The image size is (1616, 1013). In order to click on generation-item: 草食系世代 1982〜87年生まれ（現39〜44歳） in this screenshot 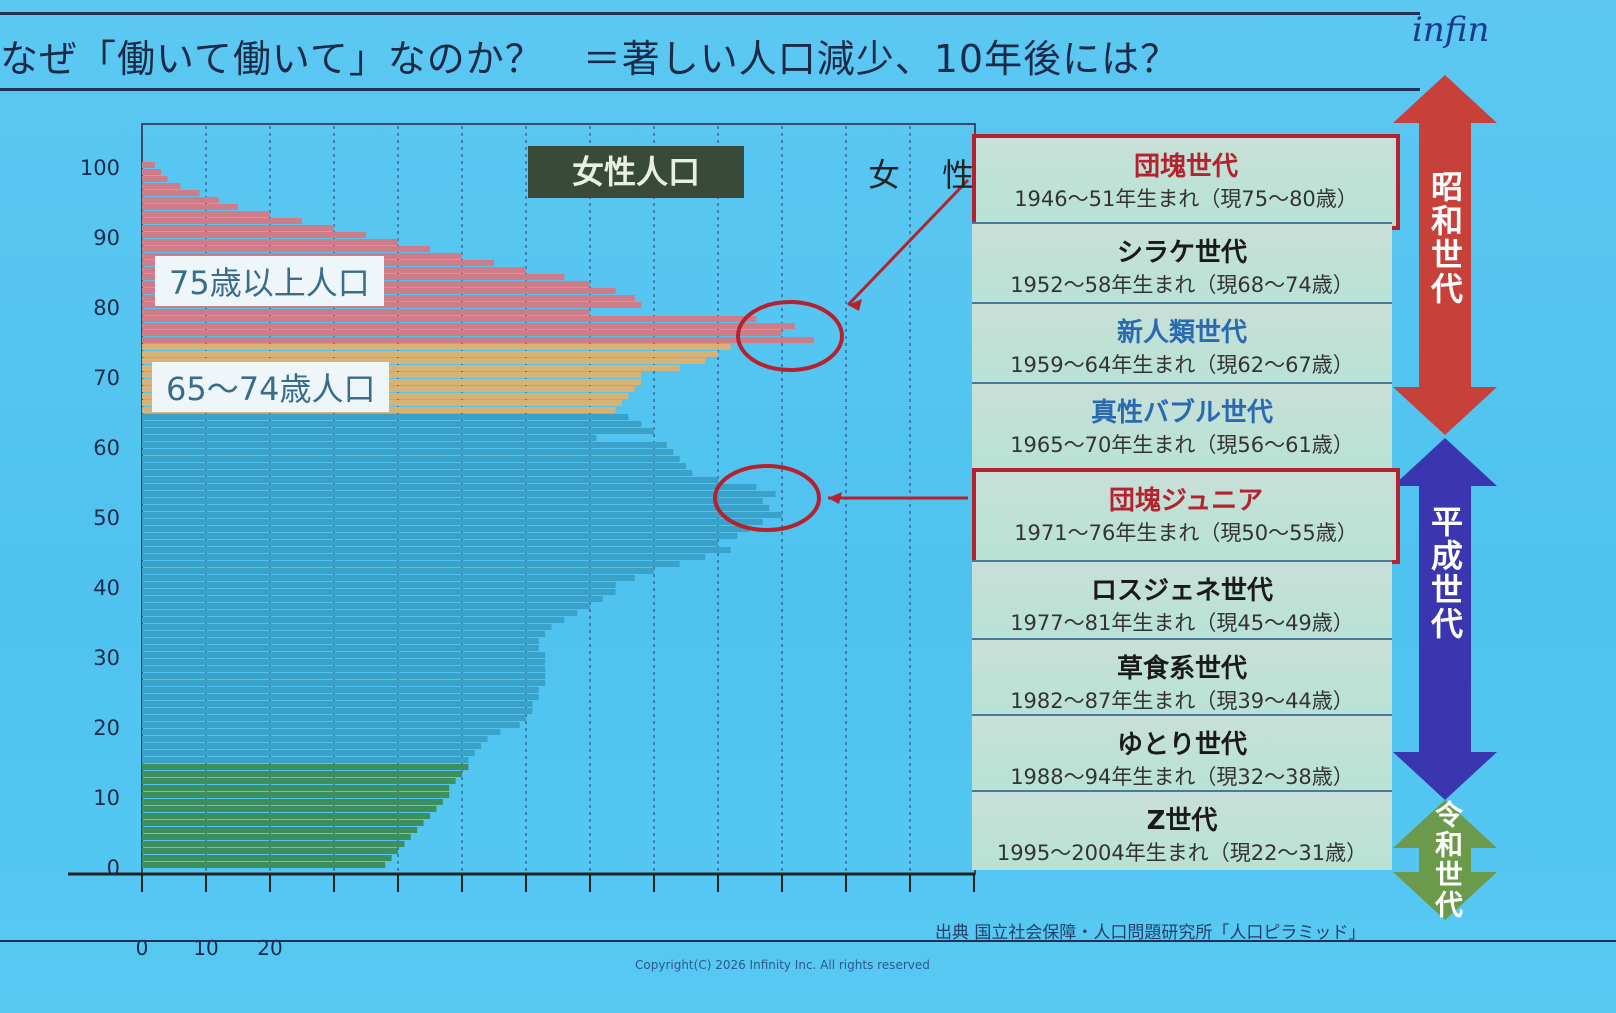, I will do `click(1182, 677)`.